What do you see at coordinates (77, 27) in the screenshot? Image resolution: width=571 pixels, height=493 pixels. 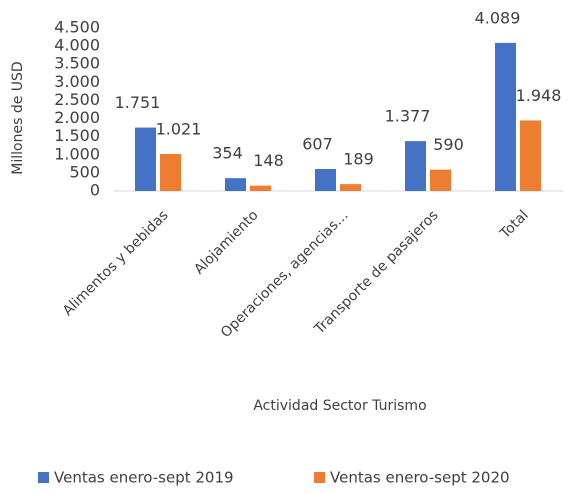 I see `y-tick-label: 4.500` at bounding box center [77, 27].